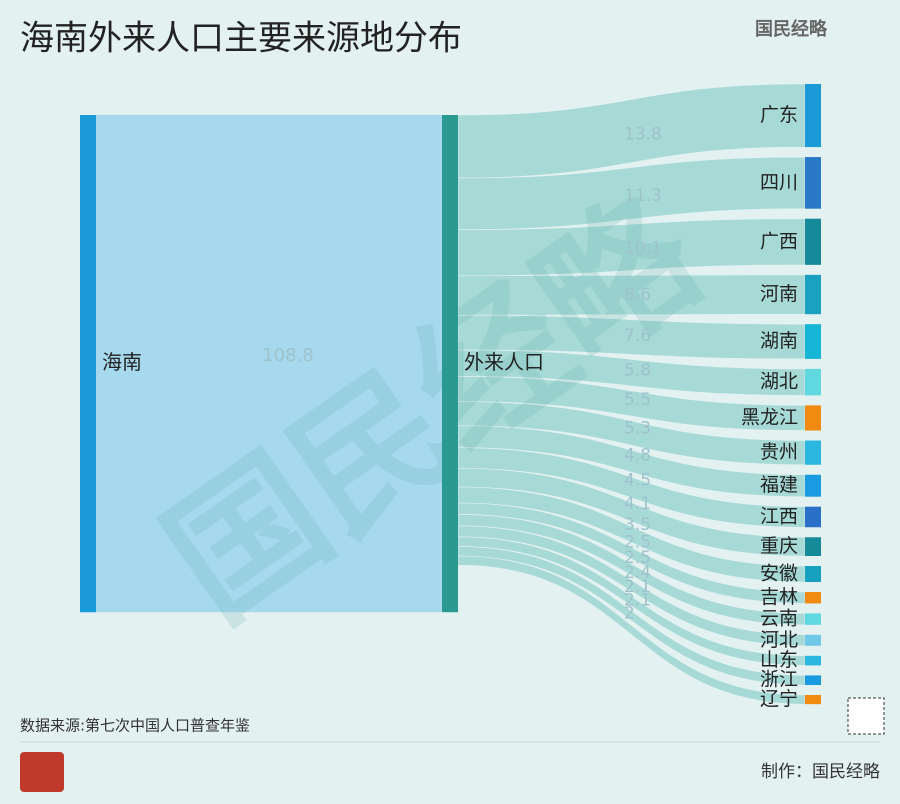  I want to click on node-label: 辽宁, so click(779, 699).